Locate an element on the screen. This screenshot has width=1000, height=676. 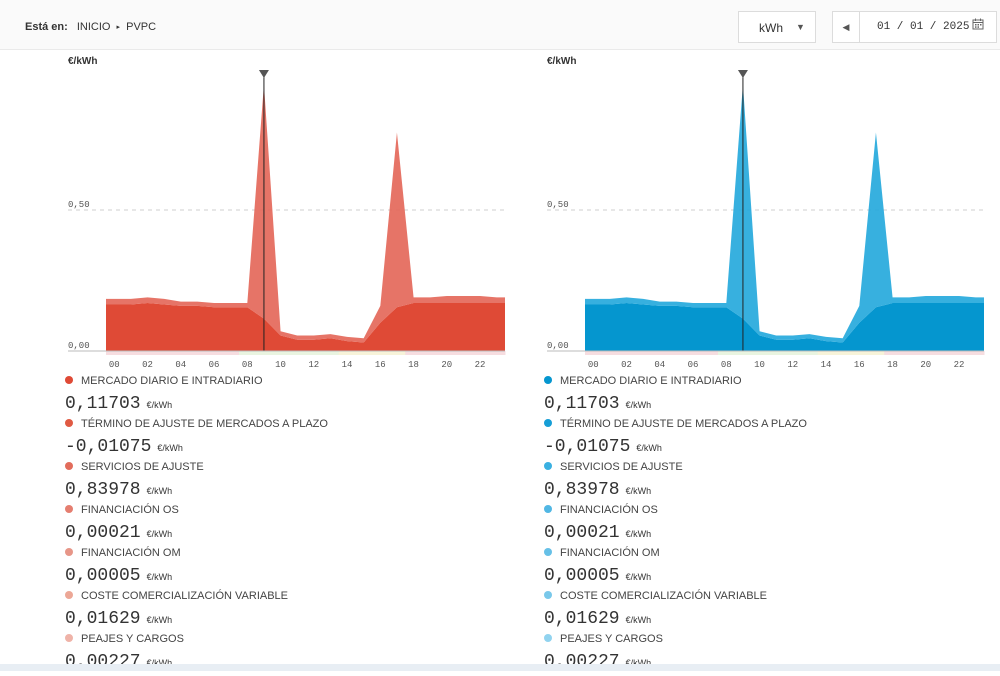
x-tick-label: 14 is located at coordinates (347, 365).